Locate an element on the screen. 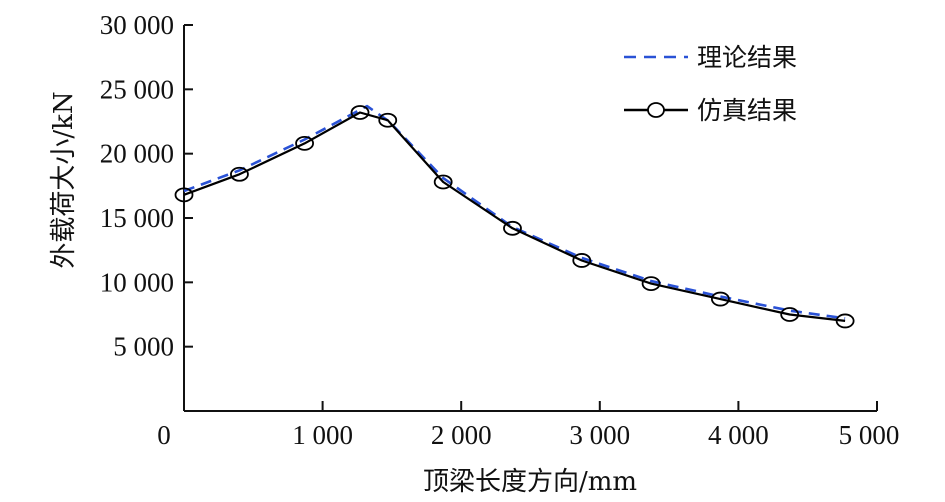 Image resolution: width=945 pixels, height=502 pixels. y-tick-label: 15 000 is located at coordinates (137, 218).